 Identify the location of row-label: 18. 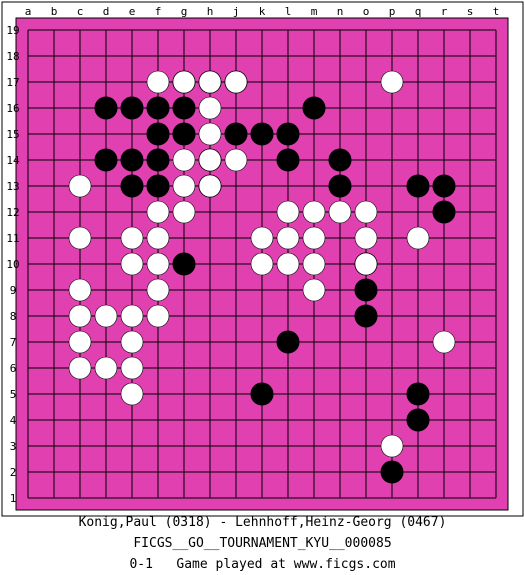
(12, 56).